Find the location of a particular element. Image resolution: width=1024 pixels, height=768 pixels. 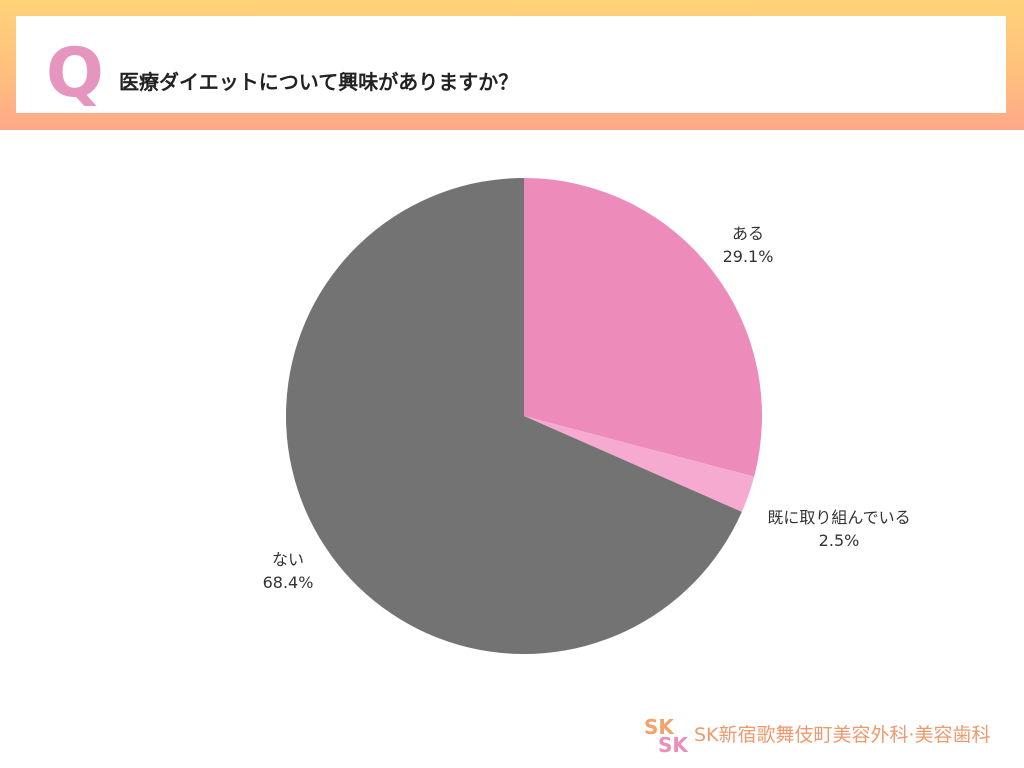

slice-label-nai-value: 68.4% is located at coordinates (288, 582).